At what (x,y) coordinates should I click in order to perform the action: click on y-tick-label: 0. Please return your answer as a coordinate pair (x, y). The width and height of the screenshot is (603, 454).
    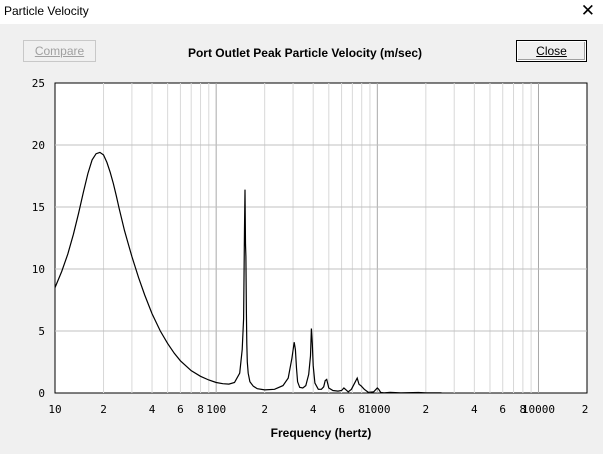
    Looking at the image, I should click on (41, 393).